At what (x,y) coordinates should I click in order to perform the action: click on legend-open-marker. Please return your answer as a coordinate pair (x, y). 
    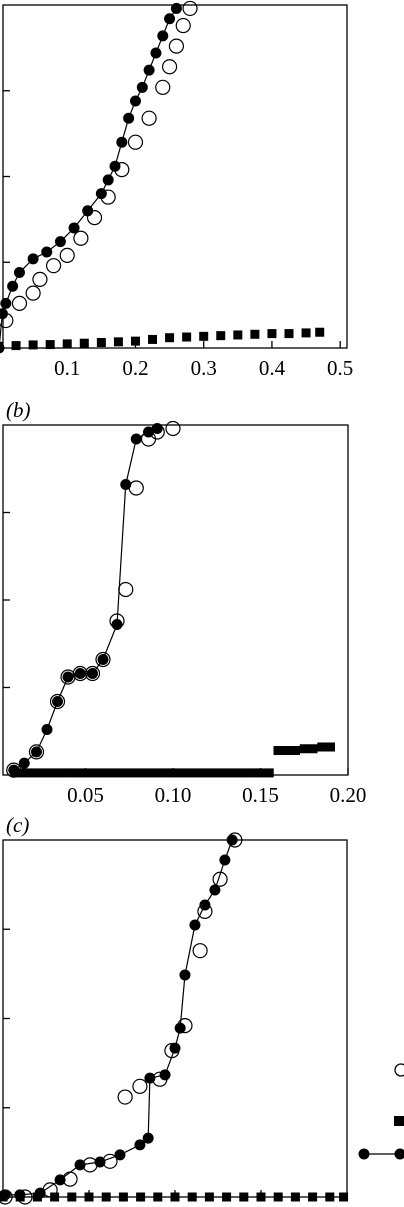
    Looking at the image, I should click on (399, 1070).